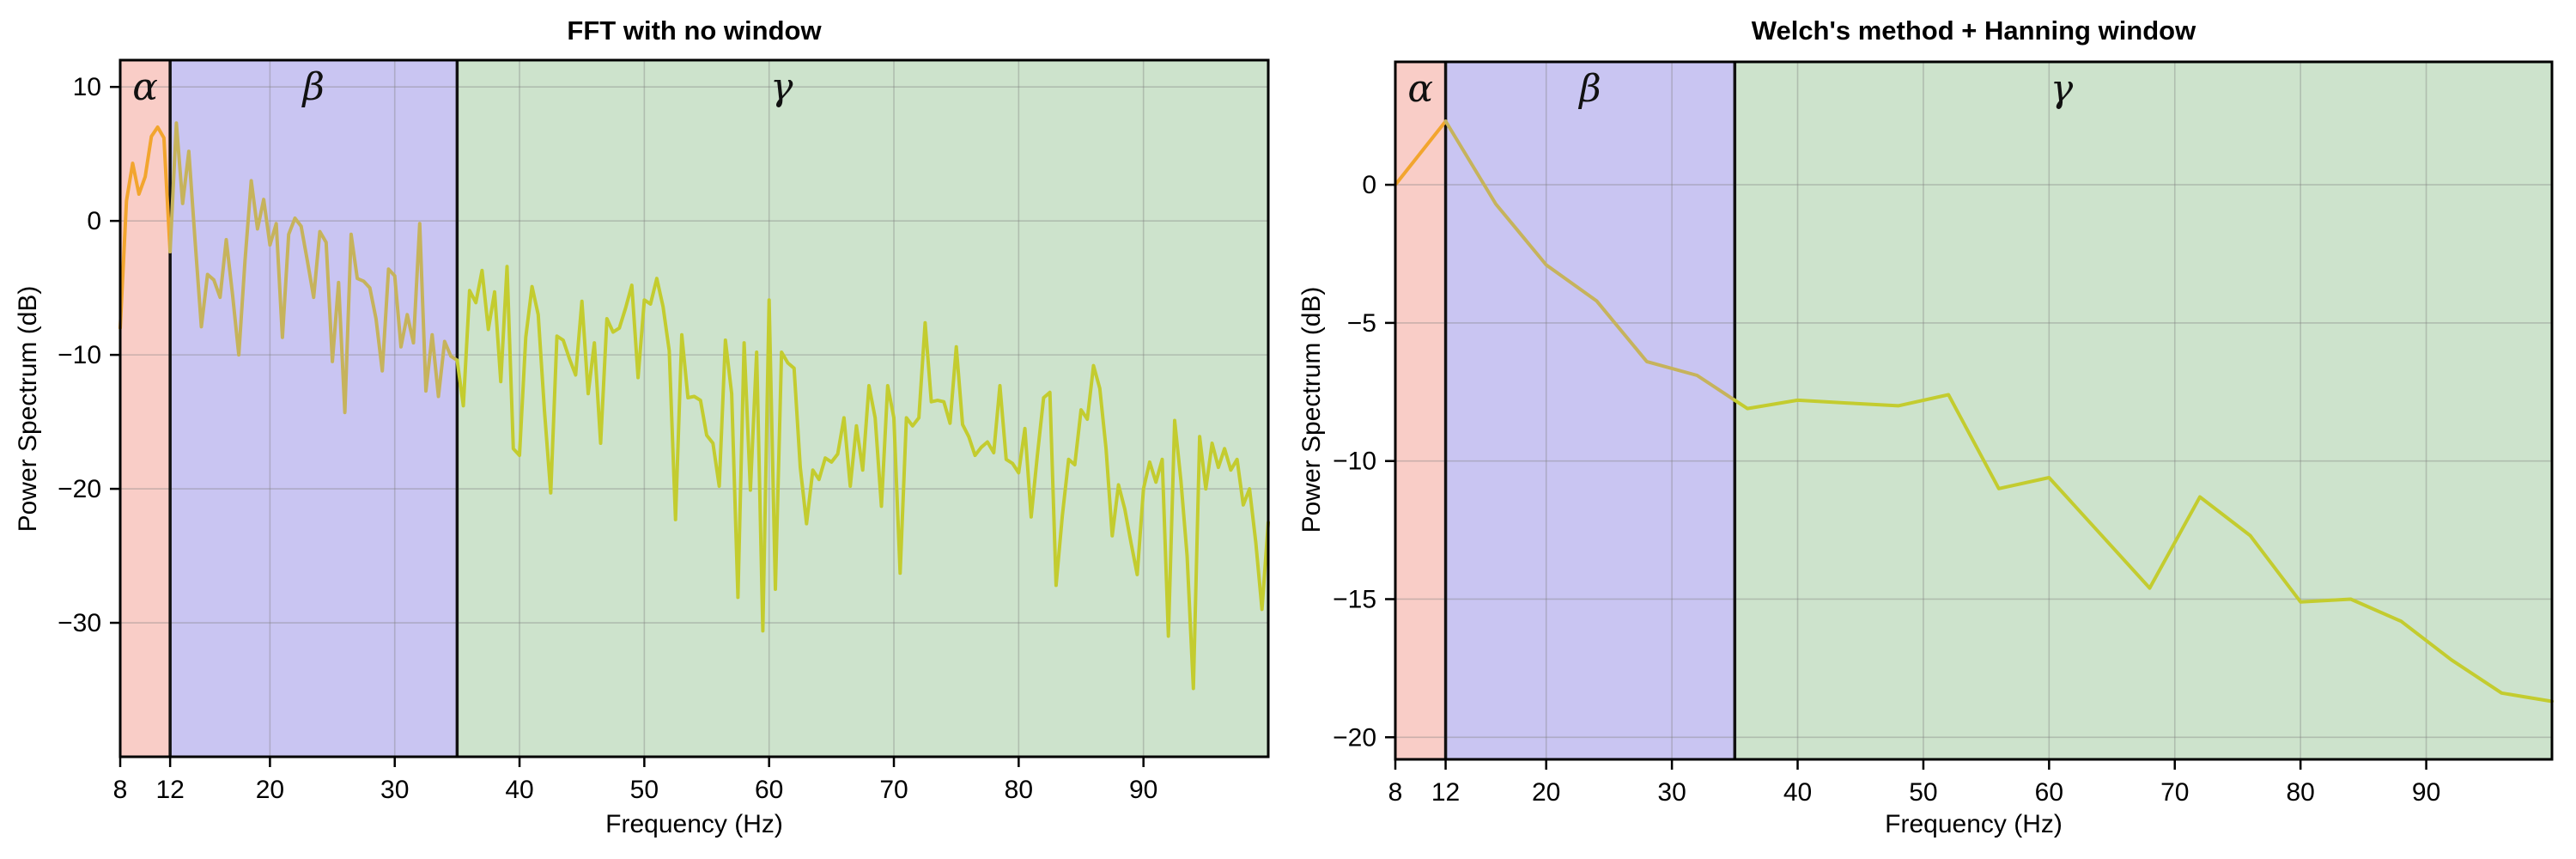 This screenshot has height=859, width=2576. What do you see at coordinates (2062, 89) in the screenshot?
I see `right-gamma-region-label: γ` at bounding box center [2062, 89].